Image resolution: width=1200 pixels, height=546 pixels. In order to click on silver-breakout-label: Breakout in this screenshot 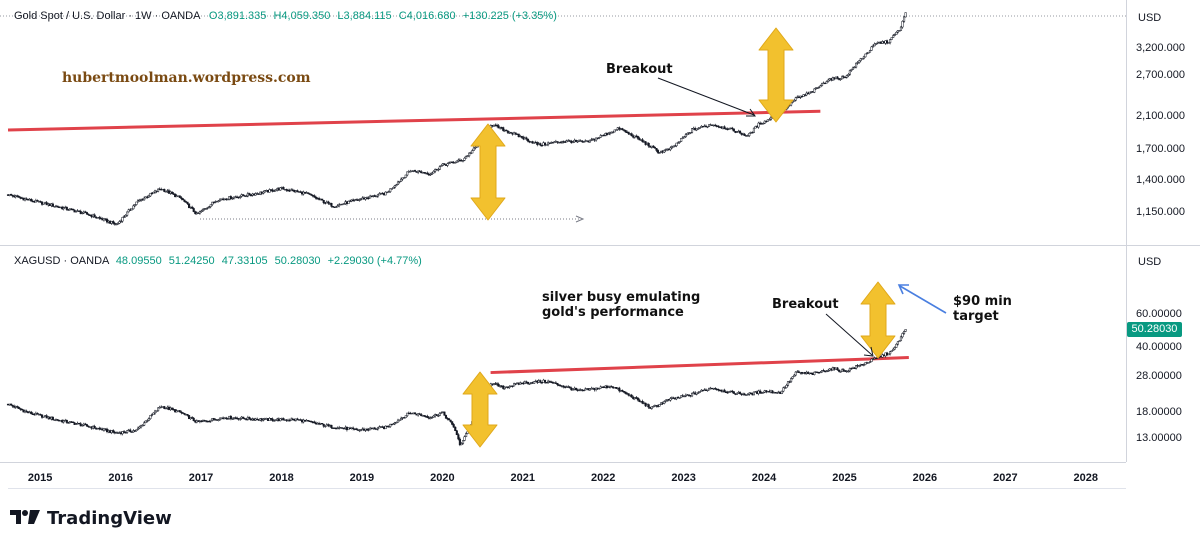, I will do `click(805, 304)`.